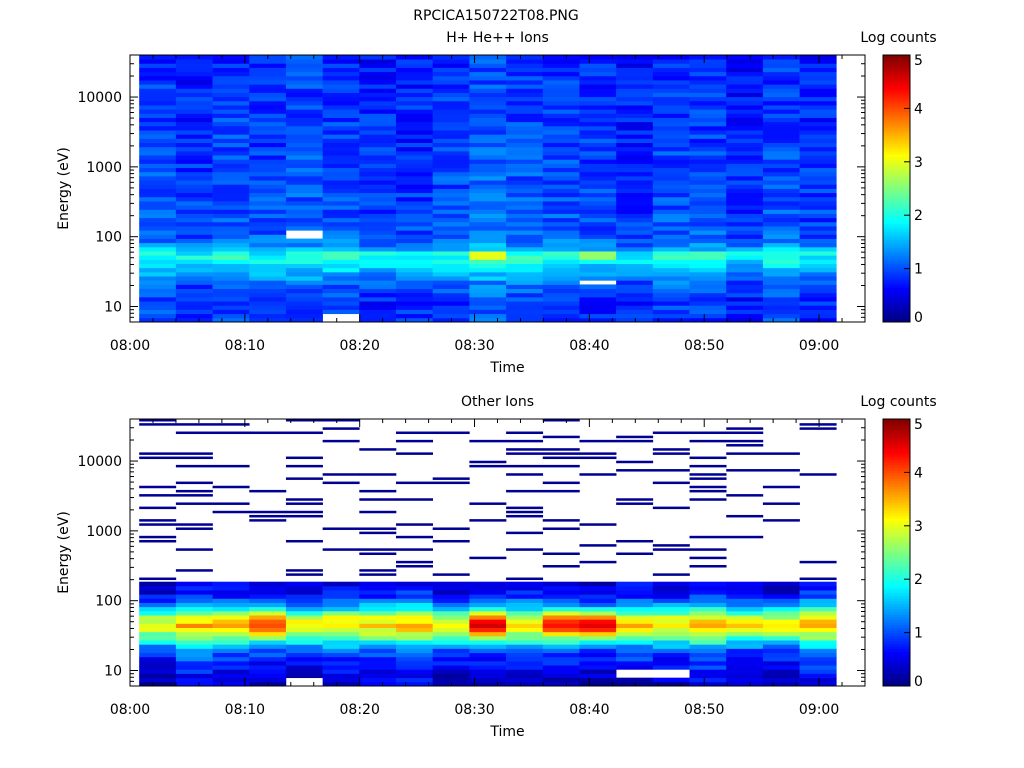 The width and height of the screenshot is (1024, 768). Describe the element at coordinates (104, 168) in the screenshot. I see `y-tick-label: 1000` at that location.